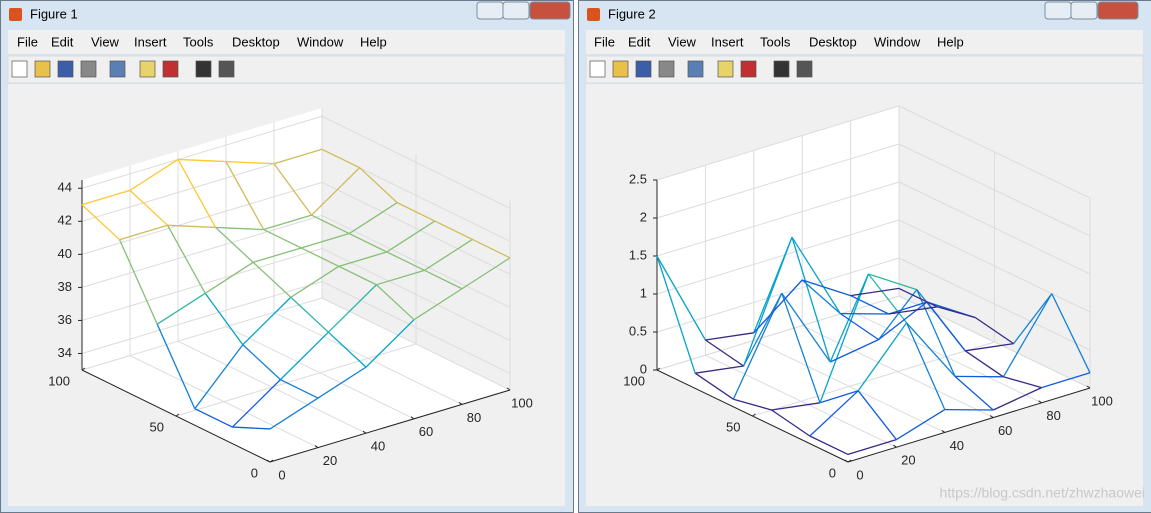 This screenshot has height=513, width=1151. Describe the element at coordinates (157, 426) in the screenshot. I see `y-tick-label: 50` at that location.